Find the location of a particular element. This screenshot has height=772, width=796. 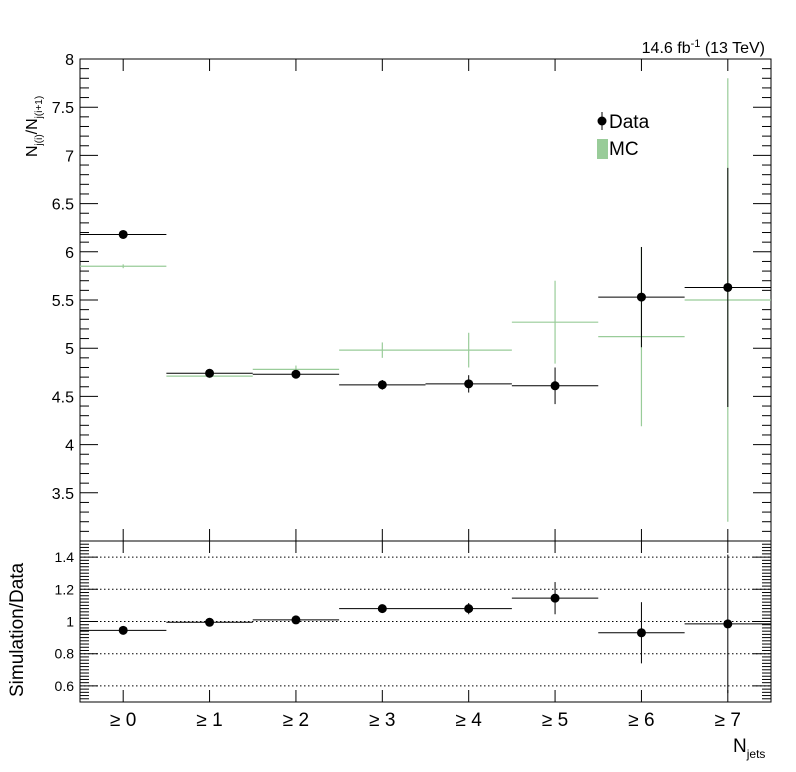

ratio-y-tick-label: 1.4 is located at coordinates (65, 557).